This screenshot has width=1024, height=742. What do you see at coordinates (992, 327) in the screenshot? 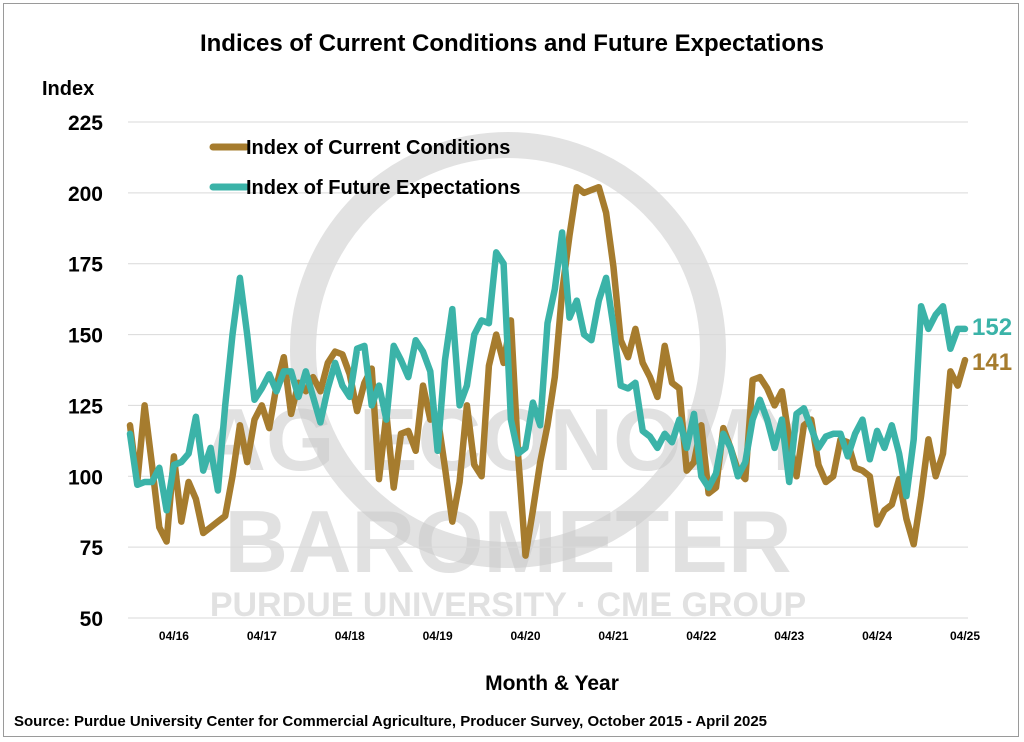
I see `series-end-label: 152` at bounding box center [992, 327].